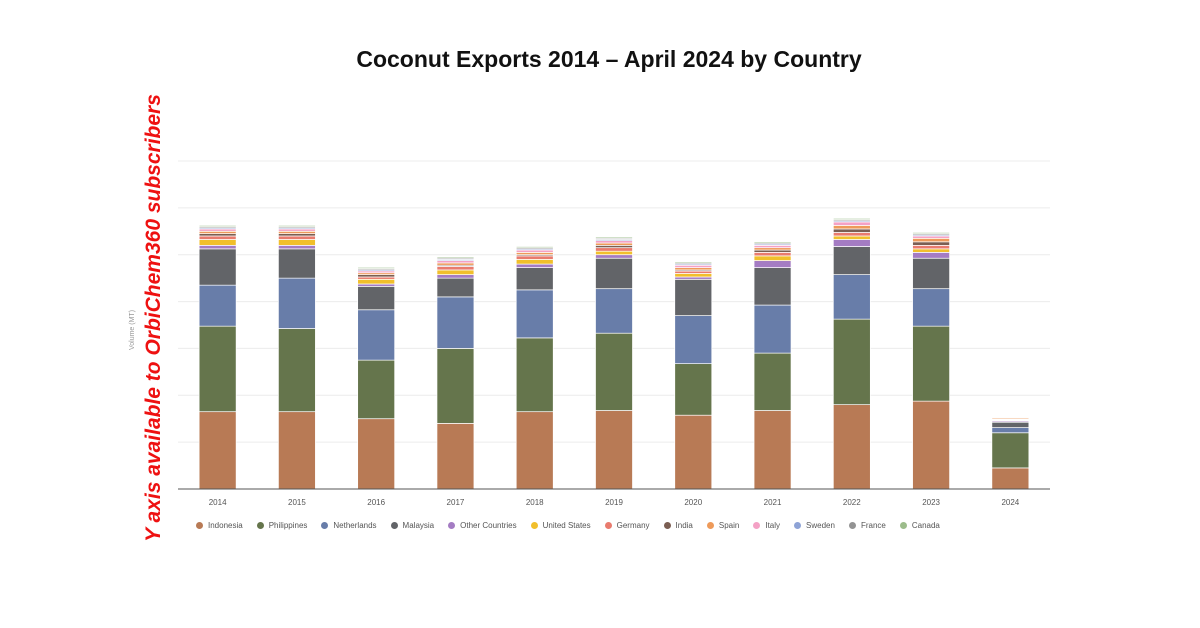 The image size is (1200, 628). What do you see at coordinates (412, 525) in the screenshot?
I see `legend-item: Malaysia` at bounding box center [412, 525].